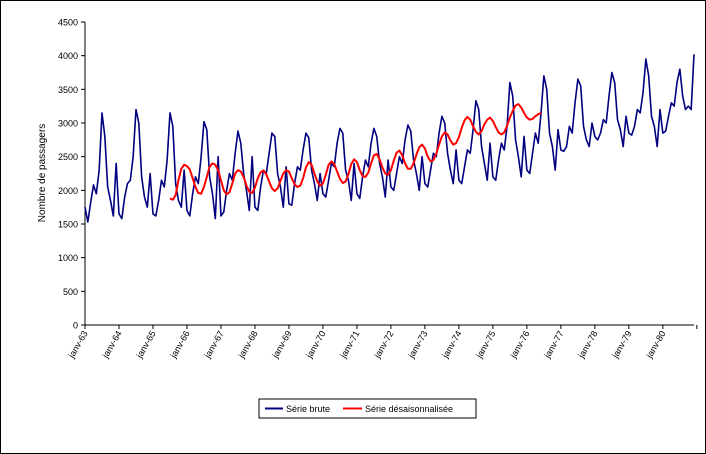 Image resolution: width=706 pixels, height=454 pixels. I want to click on y-tick-label: 4500, so click(68, 23).